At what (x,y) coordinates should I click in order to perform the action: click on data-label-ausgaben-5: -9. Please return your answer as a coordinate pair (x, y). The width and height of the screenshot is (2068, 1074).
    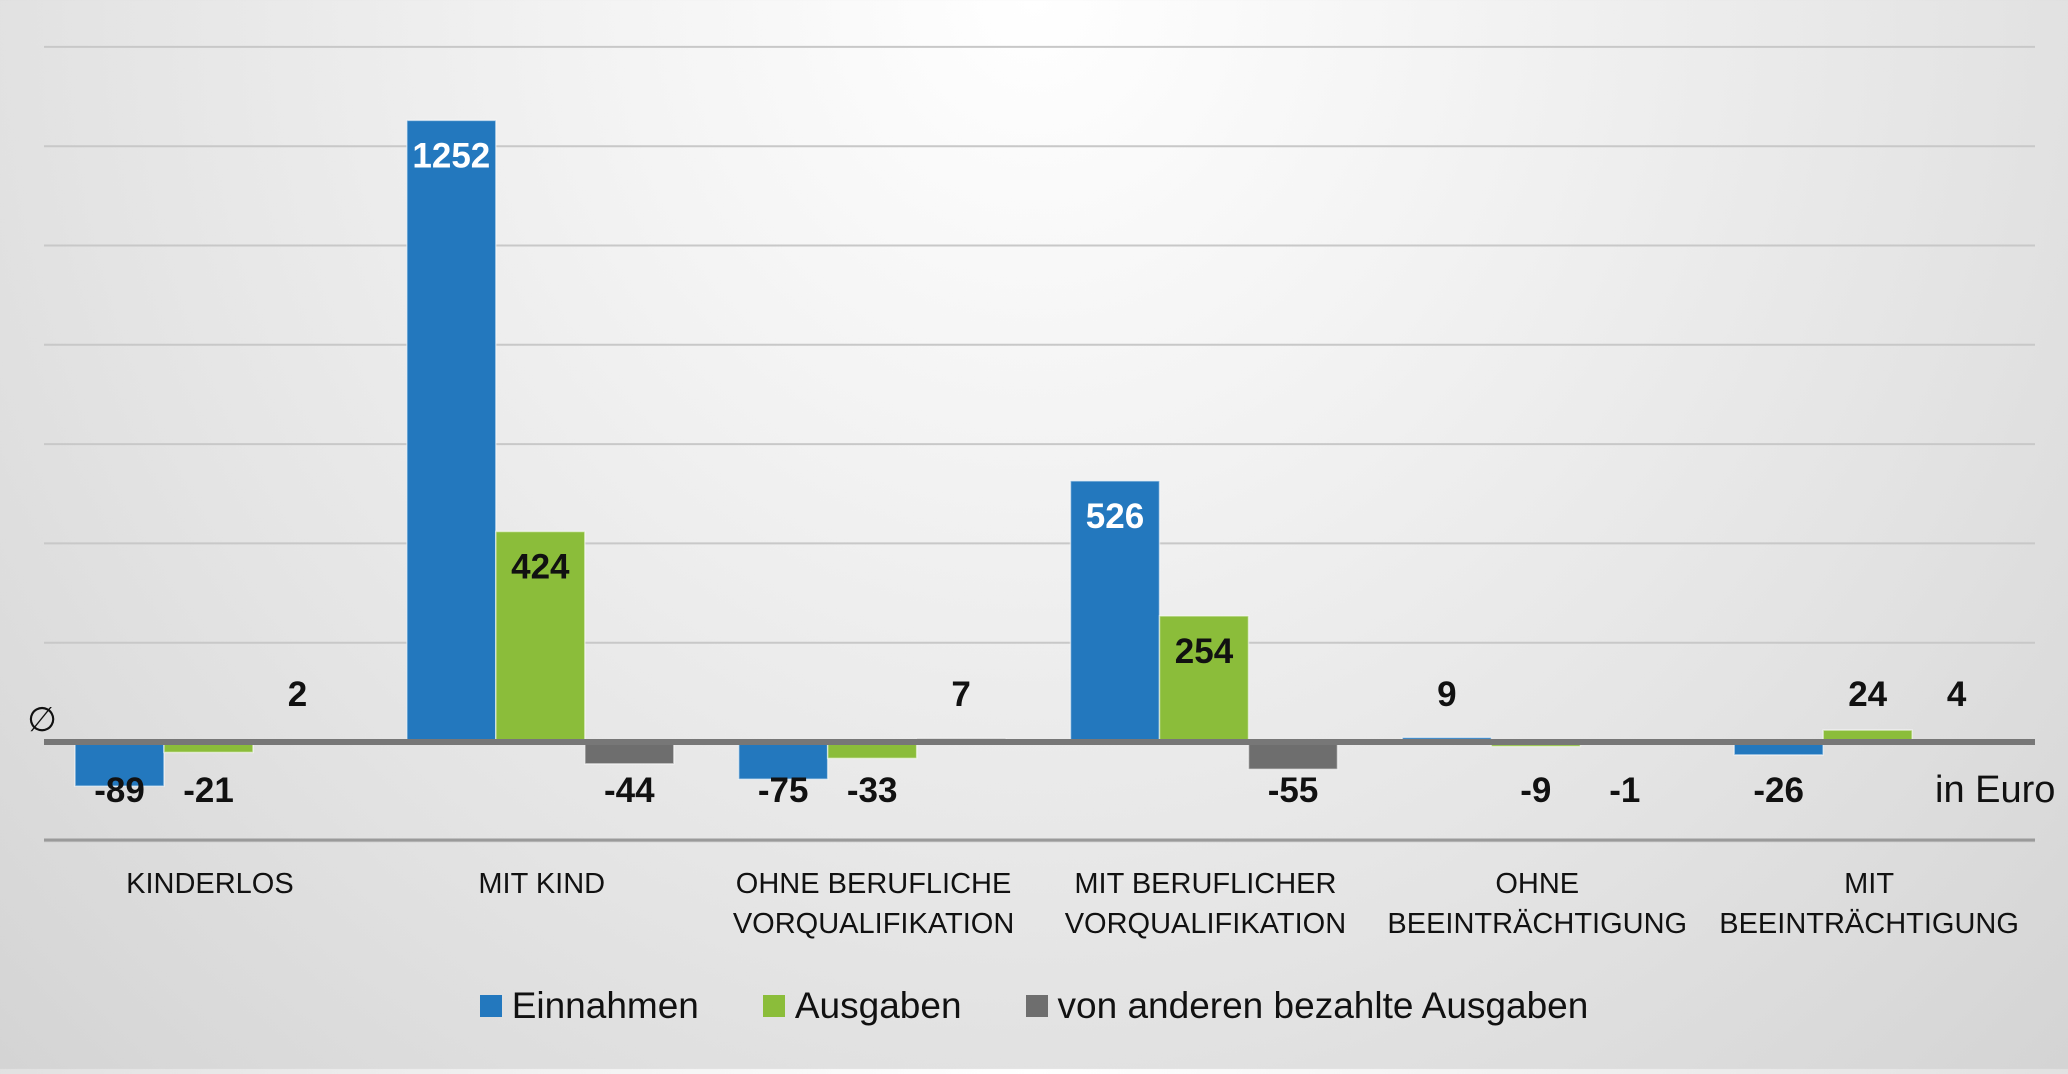
    Looking at the image, I should click on (1535, 790).